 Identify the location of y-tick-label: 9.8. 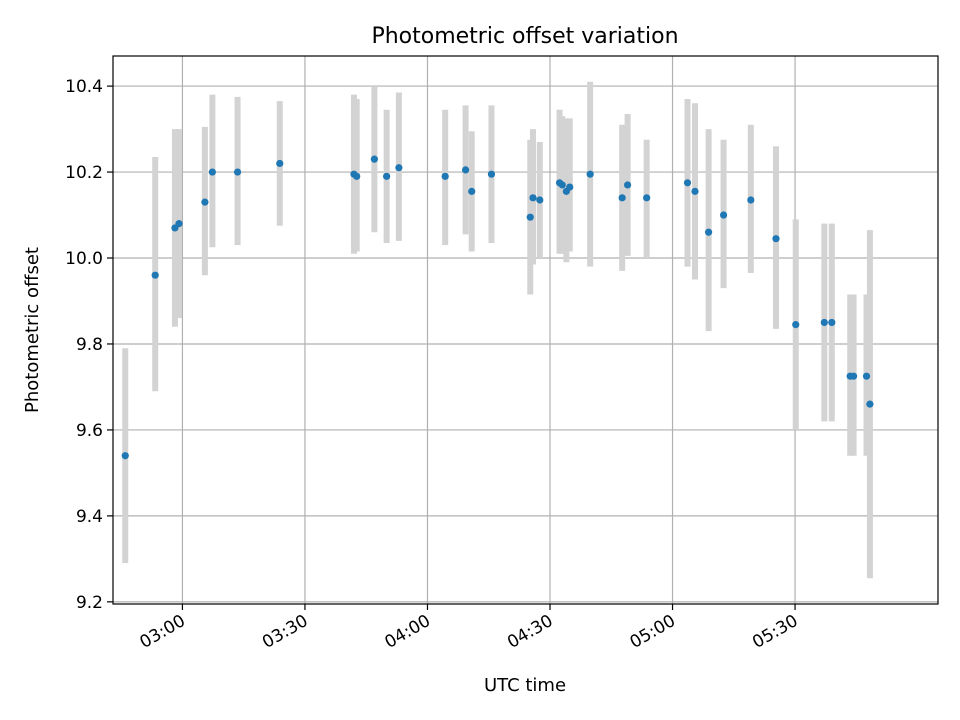
(89, 345).